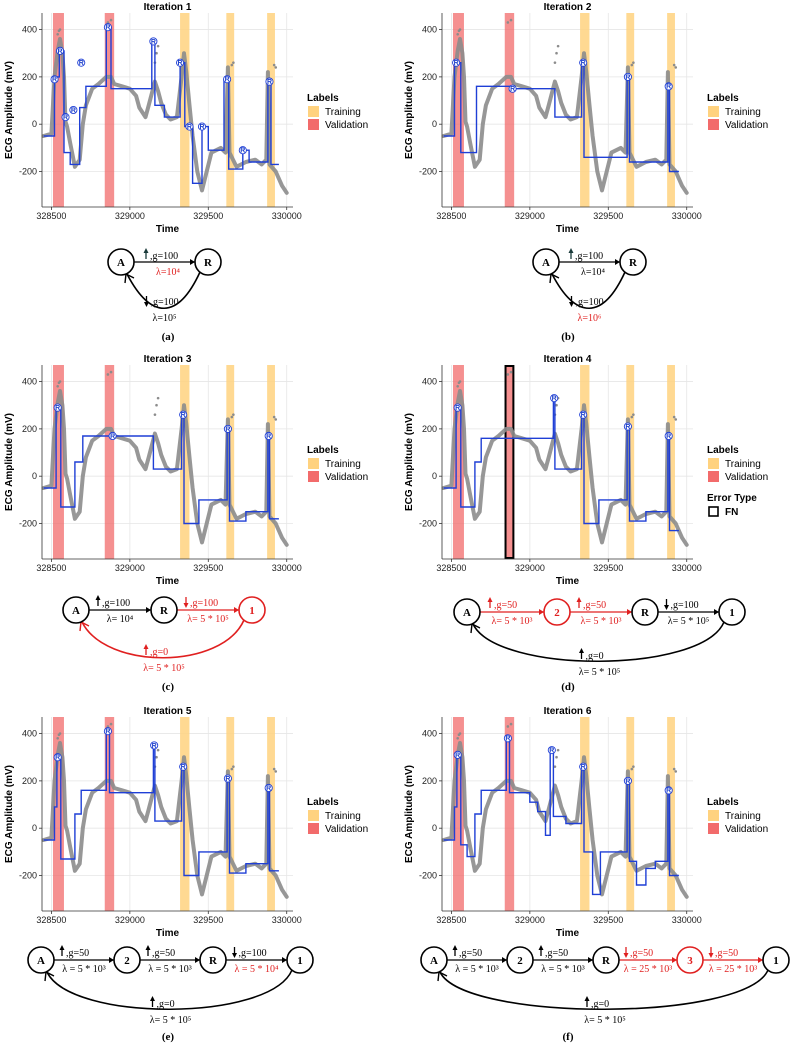 The image size is (799, 1057). What do you see at coordinates (732, 498) in the screenshot?
I see `legend-error-title: Error Type` at bounding box center [732, 498].